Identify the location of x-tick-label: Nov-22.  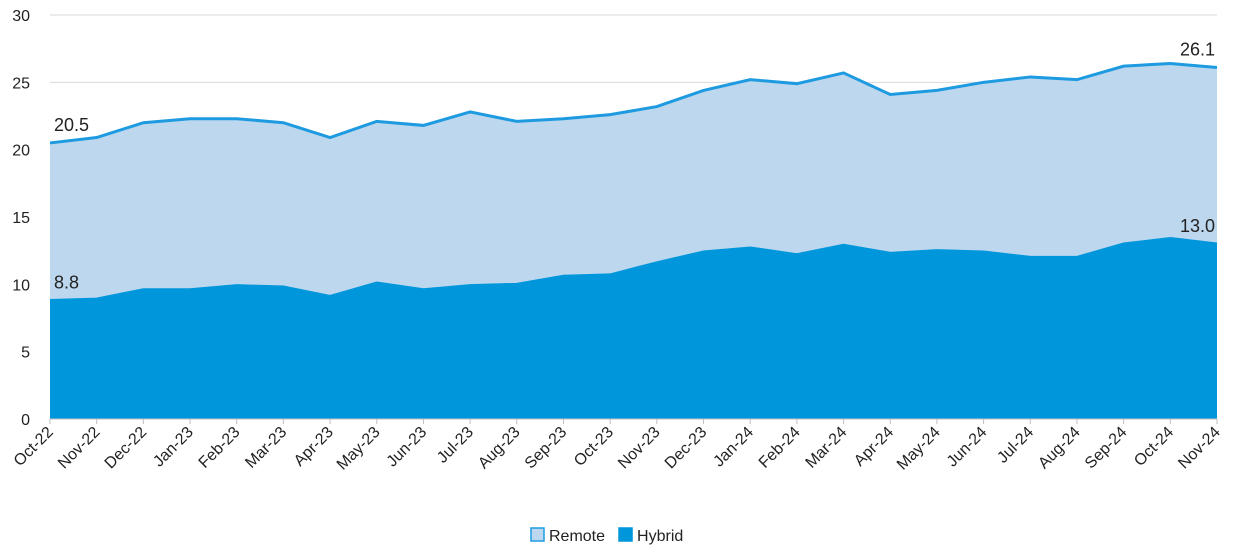
(79, 448).